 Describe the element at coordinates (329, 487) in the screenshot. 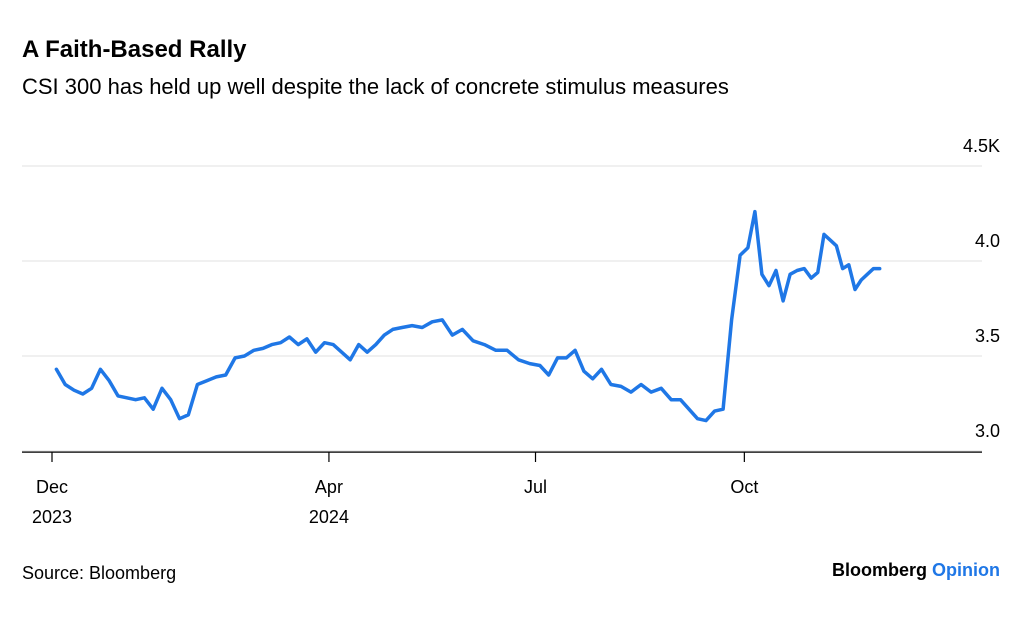

I see `x-tick-label: Apr` at that location.